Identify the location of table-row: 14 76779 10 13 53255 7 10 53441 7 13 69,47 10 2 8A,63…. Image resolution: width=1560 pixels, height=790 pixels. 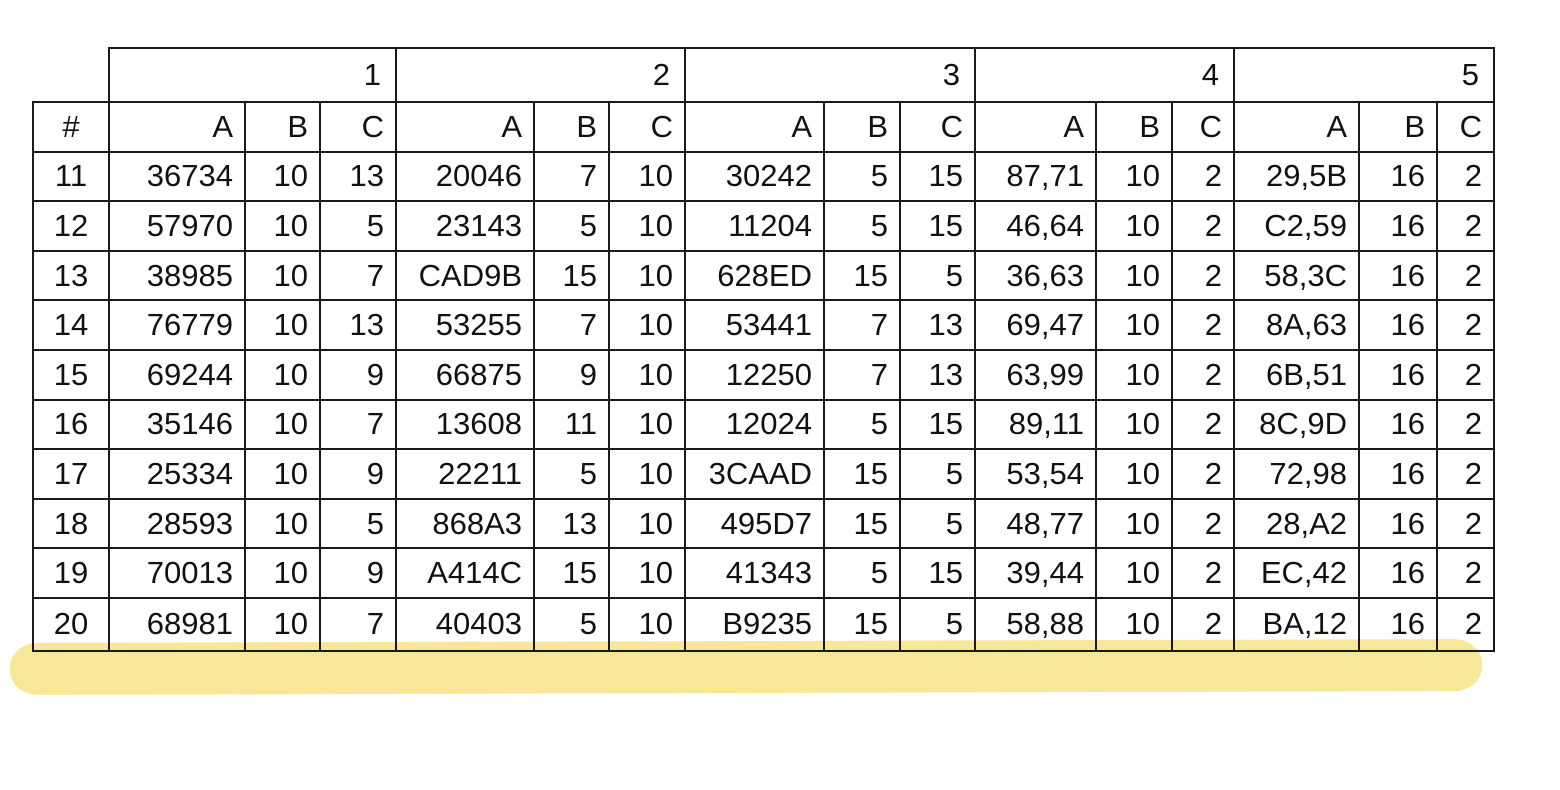
(763, 325).